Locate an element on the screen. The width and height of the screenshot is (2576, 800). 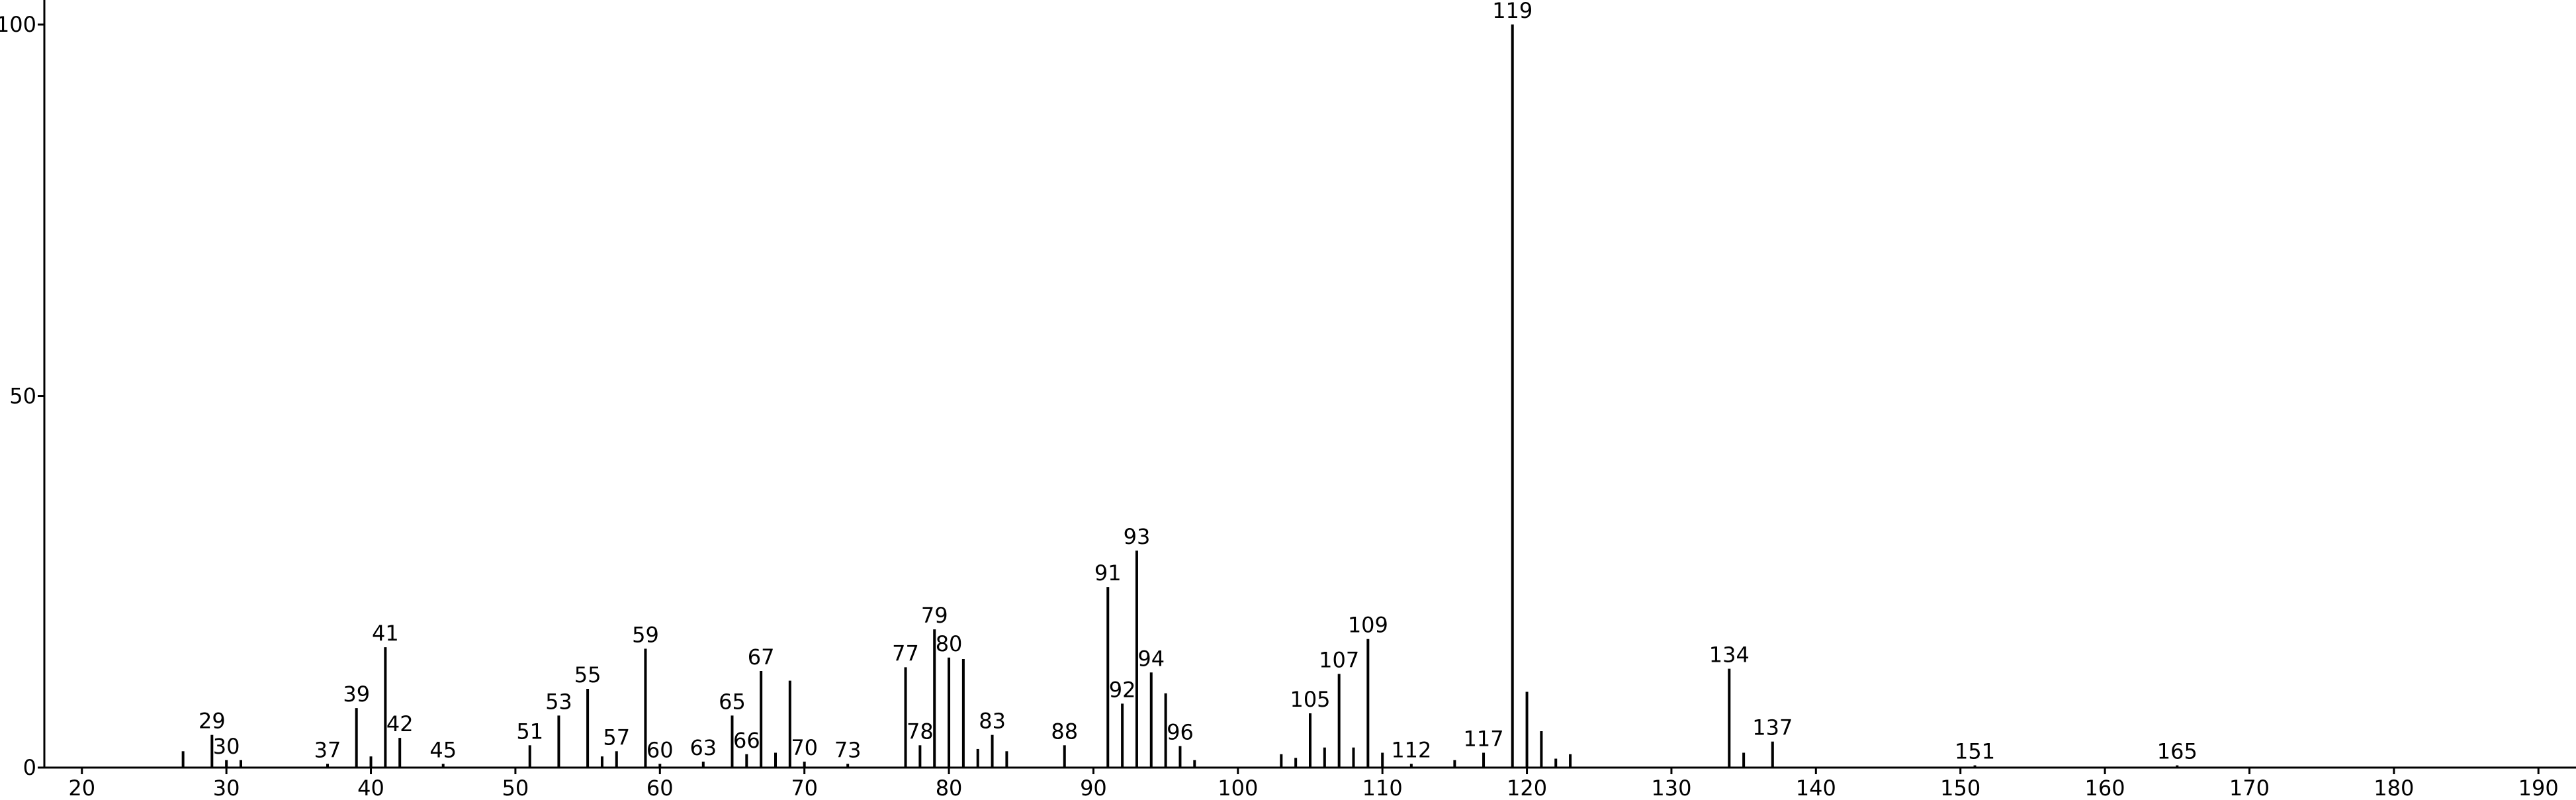
peak-label: 83 is located at coordinates (992, 721).